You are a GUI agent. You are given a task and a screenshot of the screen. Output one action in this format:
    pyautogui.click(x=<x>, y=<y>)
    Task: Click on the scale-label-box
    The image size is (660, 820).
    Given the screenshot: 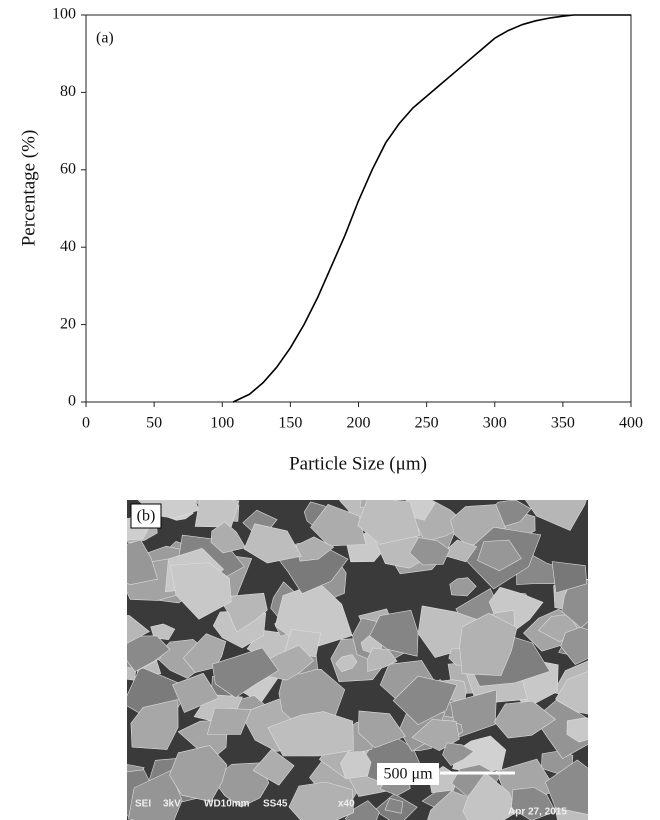 What is the action you would take?
    pyautogui.click(x=408, y=774)
    